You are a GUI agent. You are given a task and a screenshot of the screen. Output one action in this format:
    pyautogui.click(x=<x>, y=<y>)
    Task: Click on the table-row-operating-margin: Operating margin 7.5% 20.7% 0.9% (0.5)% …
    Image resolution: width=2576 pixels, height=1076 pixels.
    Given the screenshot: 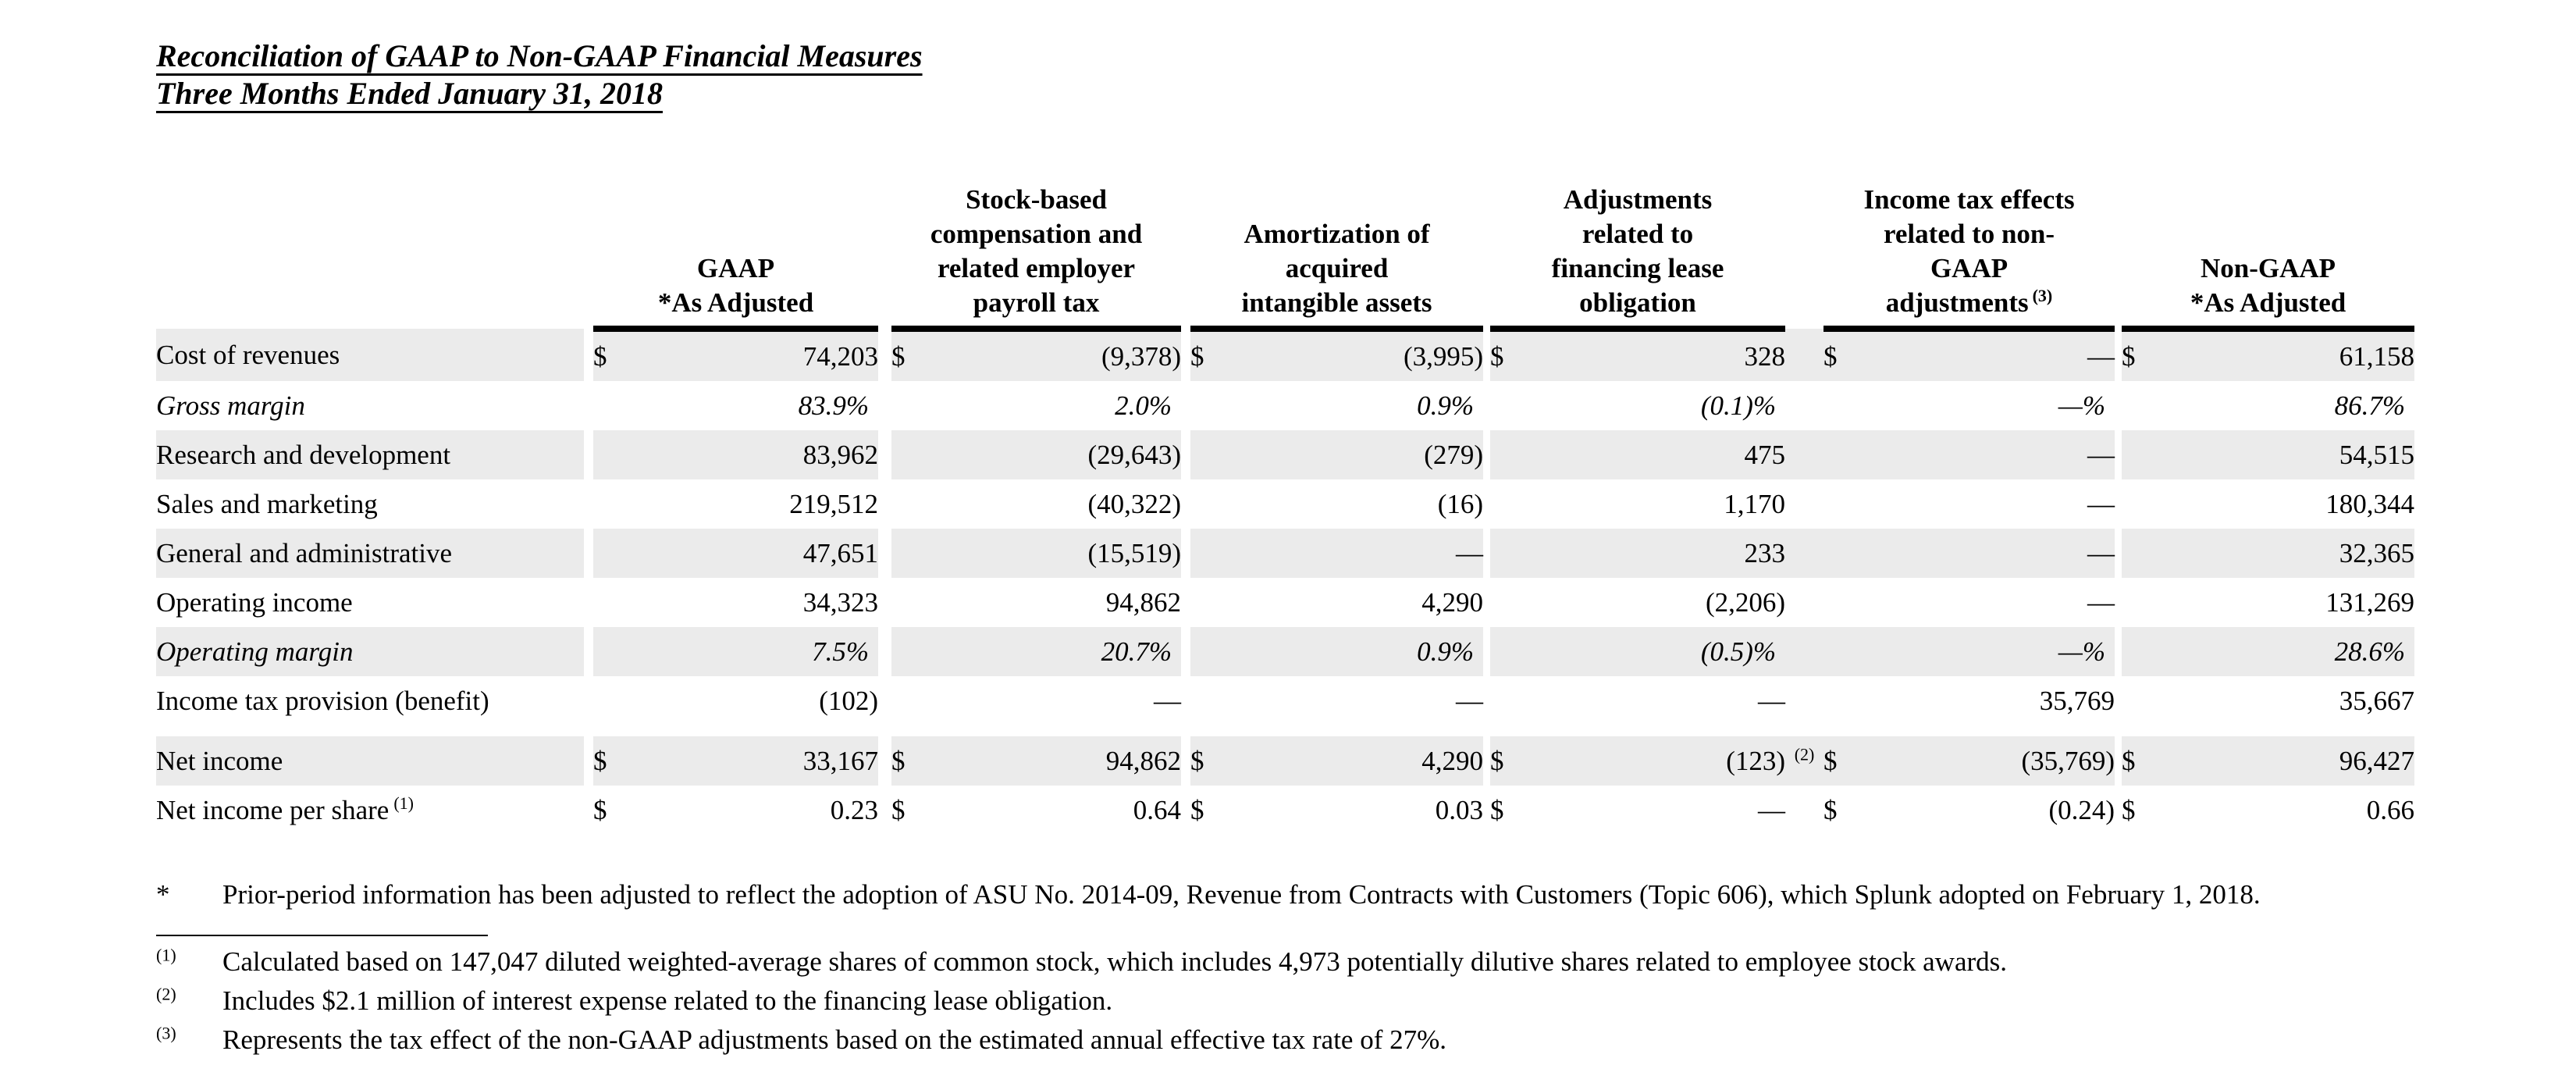 What is the action you would take?
    pyautogui.click(x=1285, y=652)
    